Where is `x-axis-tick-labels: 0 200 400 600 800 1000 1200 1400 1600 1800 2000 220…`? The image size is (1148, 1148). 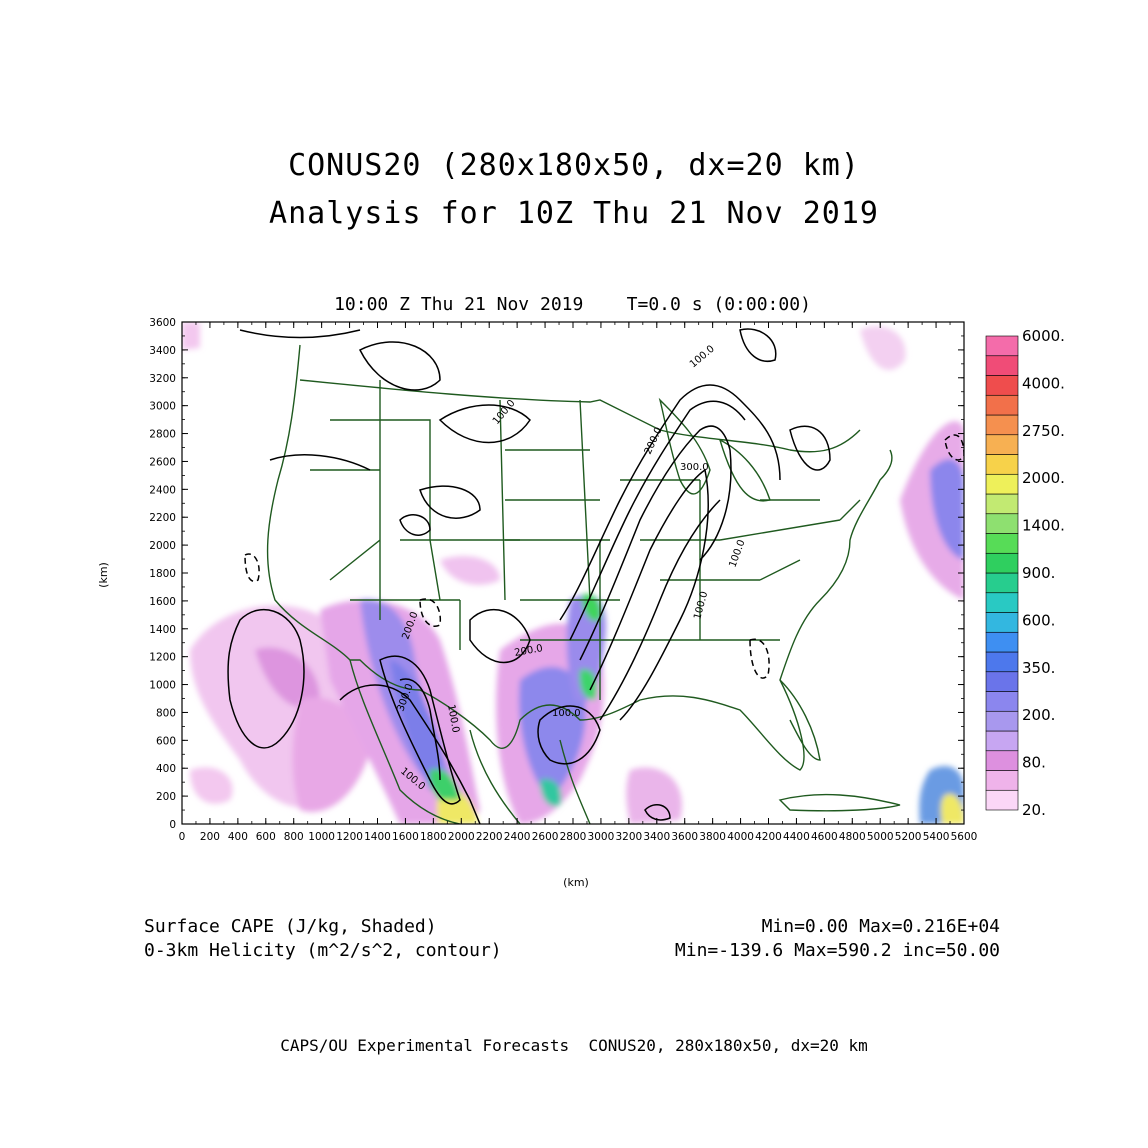
x-axis-tick-labels: 0 200 400 600 800 1000 1200 1400 1600 1800 2000 220… is located at coordinates (578, 837).